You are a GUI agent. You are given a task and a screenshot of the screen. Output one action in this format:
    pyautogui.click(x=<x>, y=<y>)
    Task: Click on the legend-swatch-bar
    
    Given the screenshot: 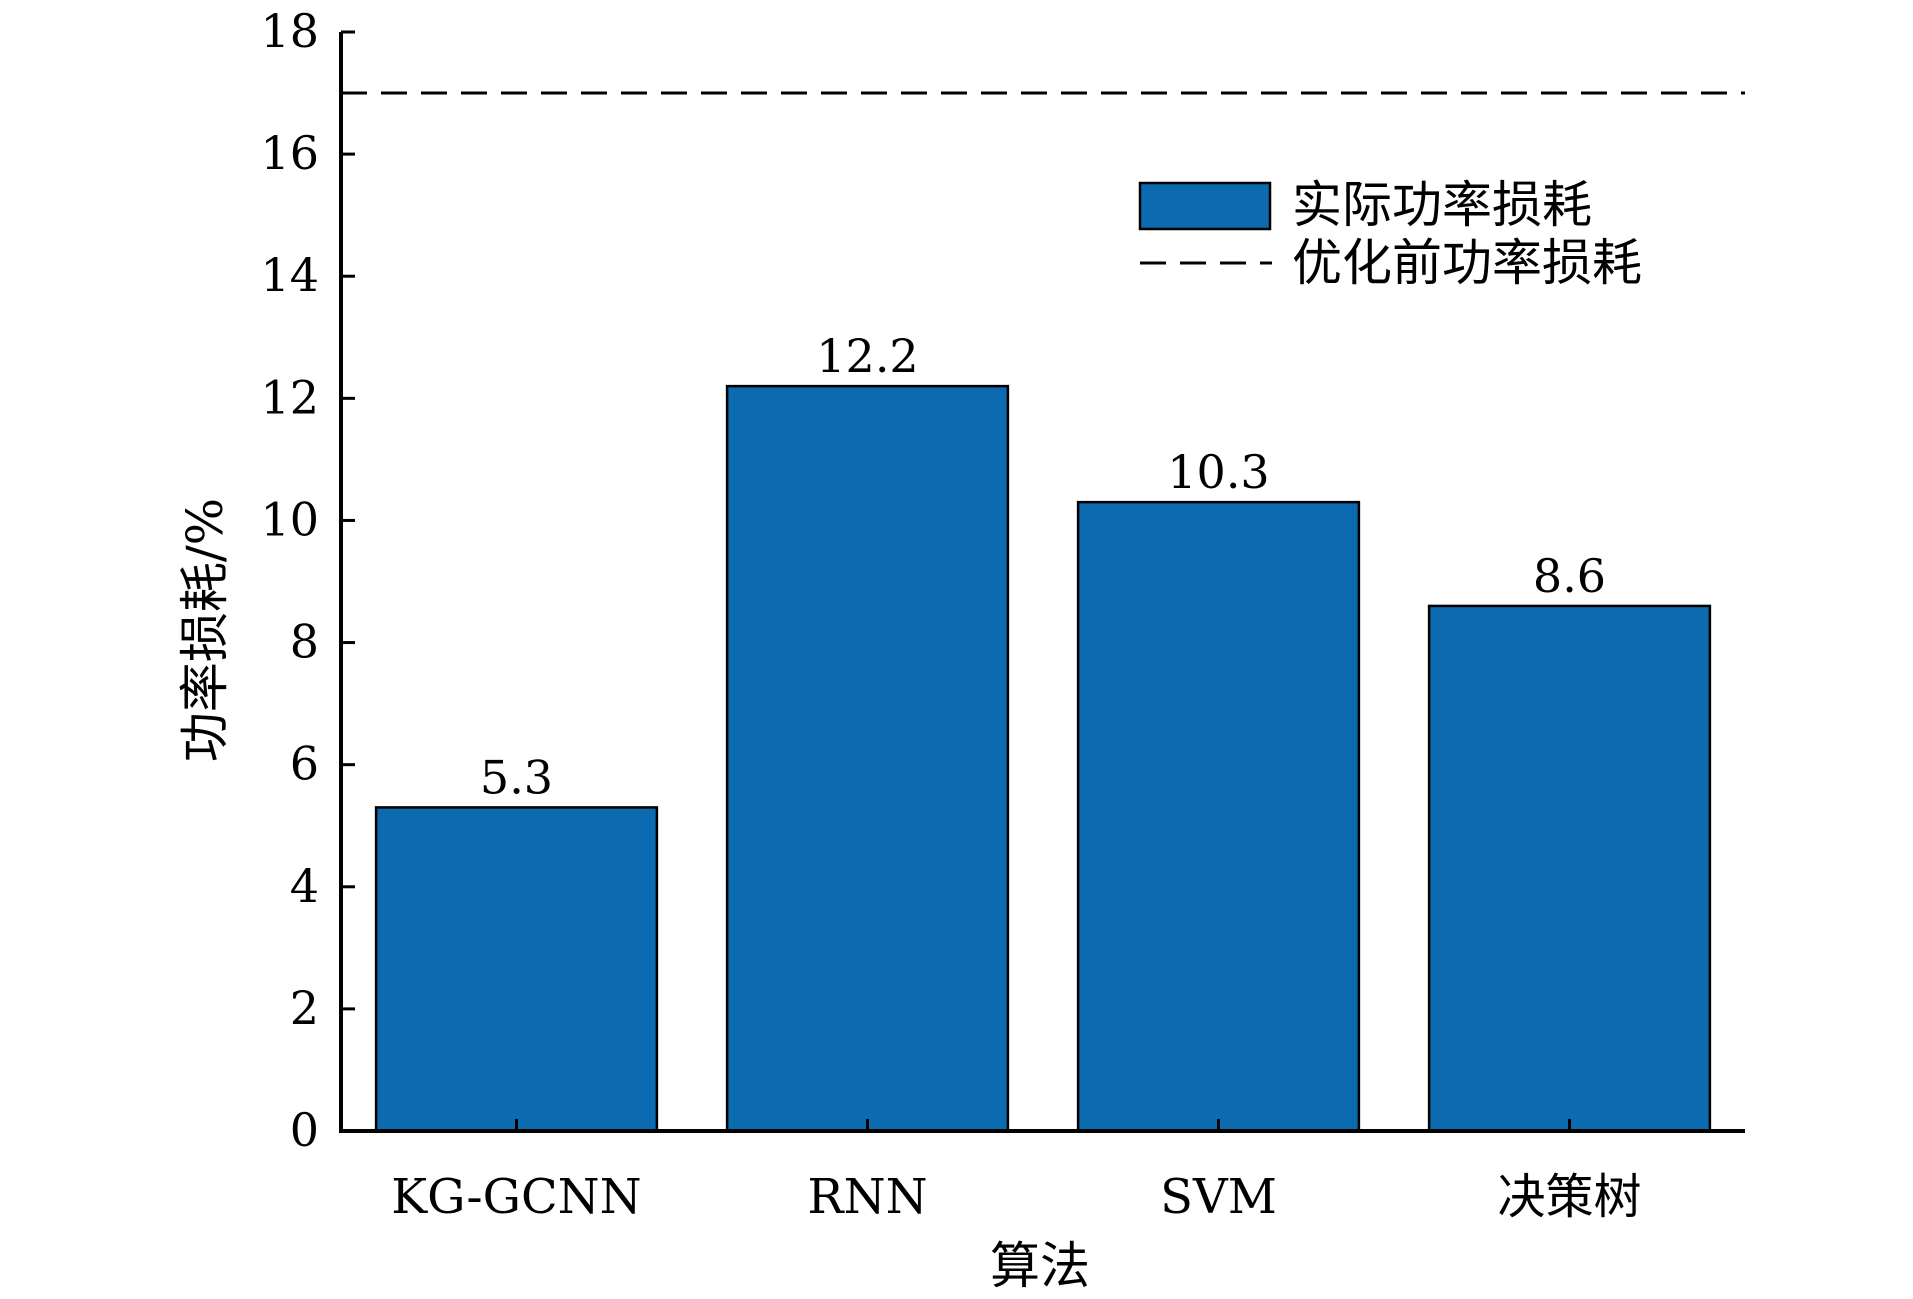 What is the action you would take?
    pyautogui.click(x=1205, y=206)
    